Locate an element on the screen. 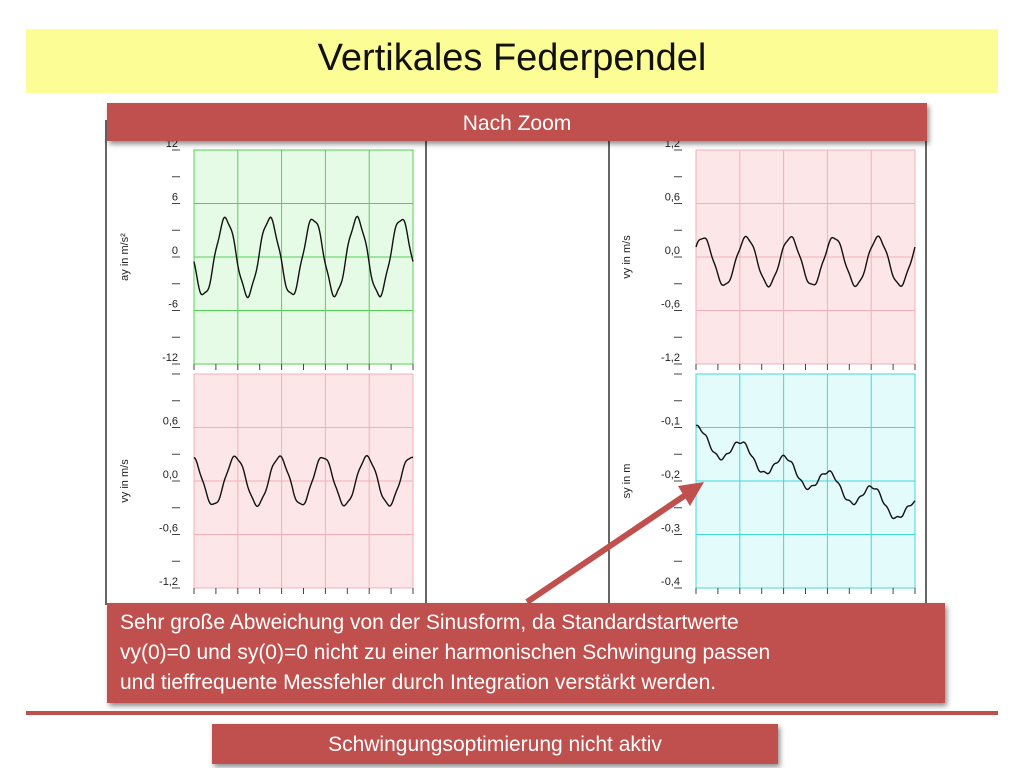  y-axis-title: sy in m is located at coordinates (627, 481).